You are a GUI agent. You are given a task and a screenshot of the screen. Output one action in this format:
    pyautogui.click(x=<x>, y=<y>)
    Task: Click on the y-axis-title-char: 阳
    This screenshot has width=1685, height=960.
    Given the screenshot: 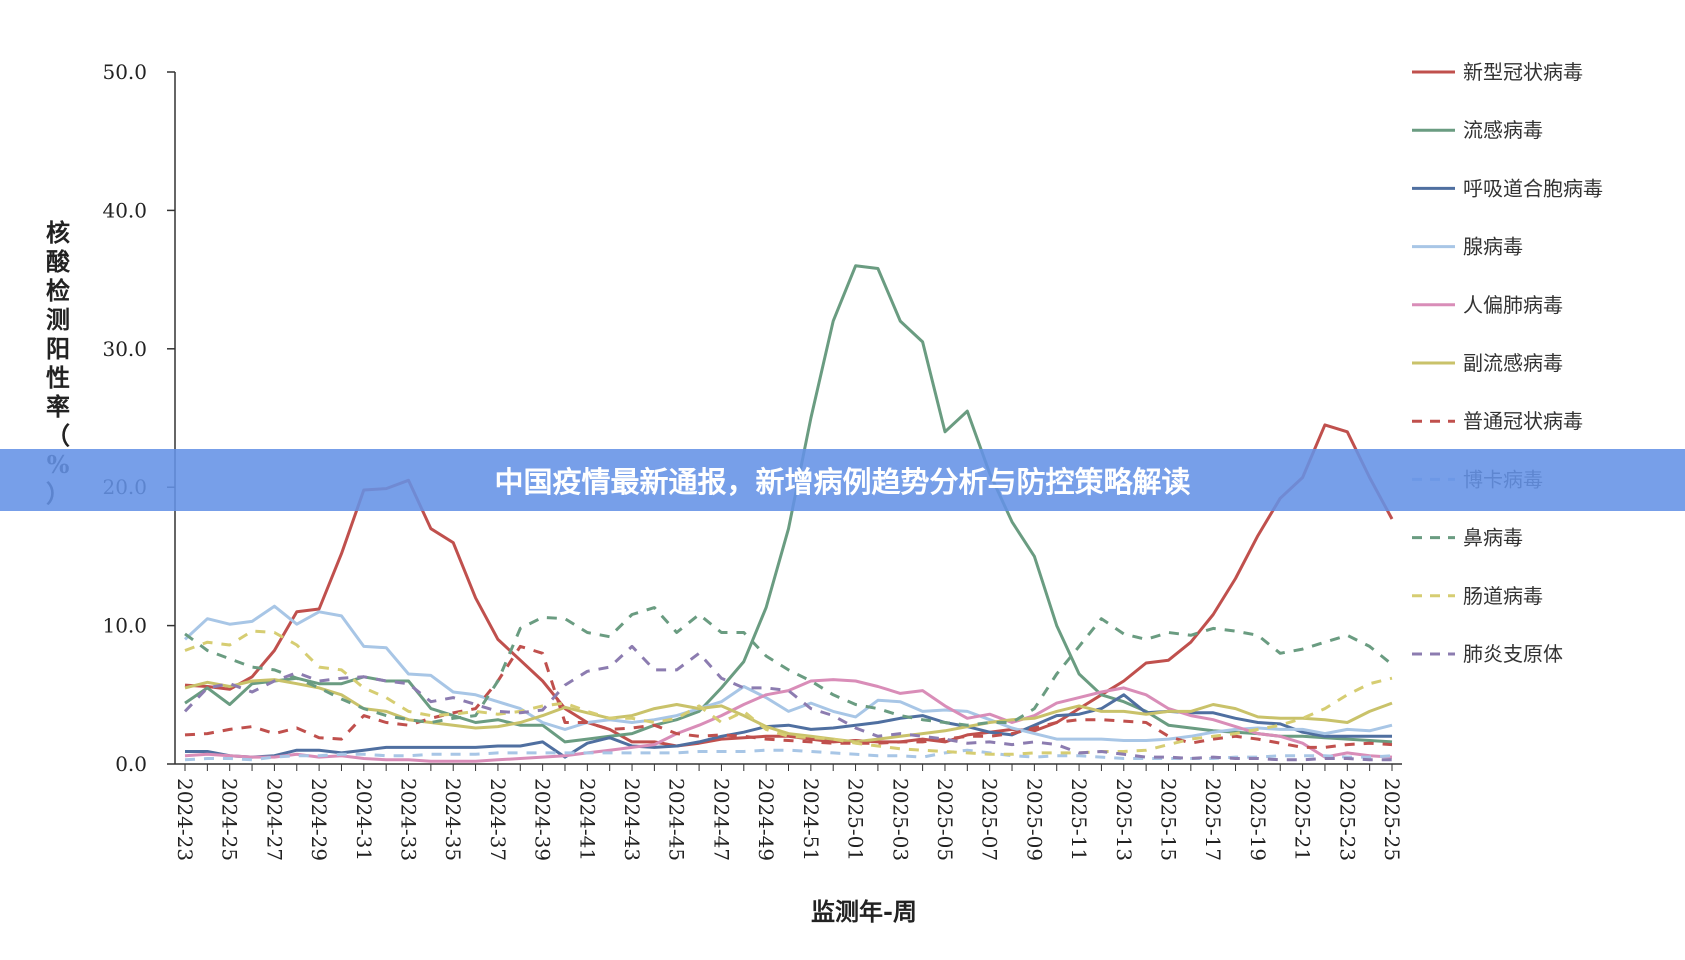 What is the action you would take?
    pyautogui.click(x=58, y=348)
    